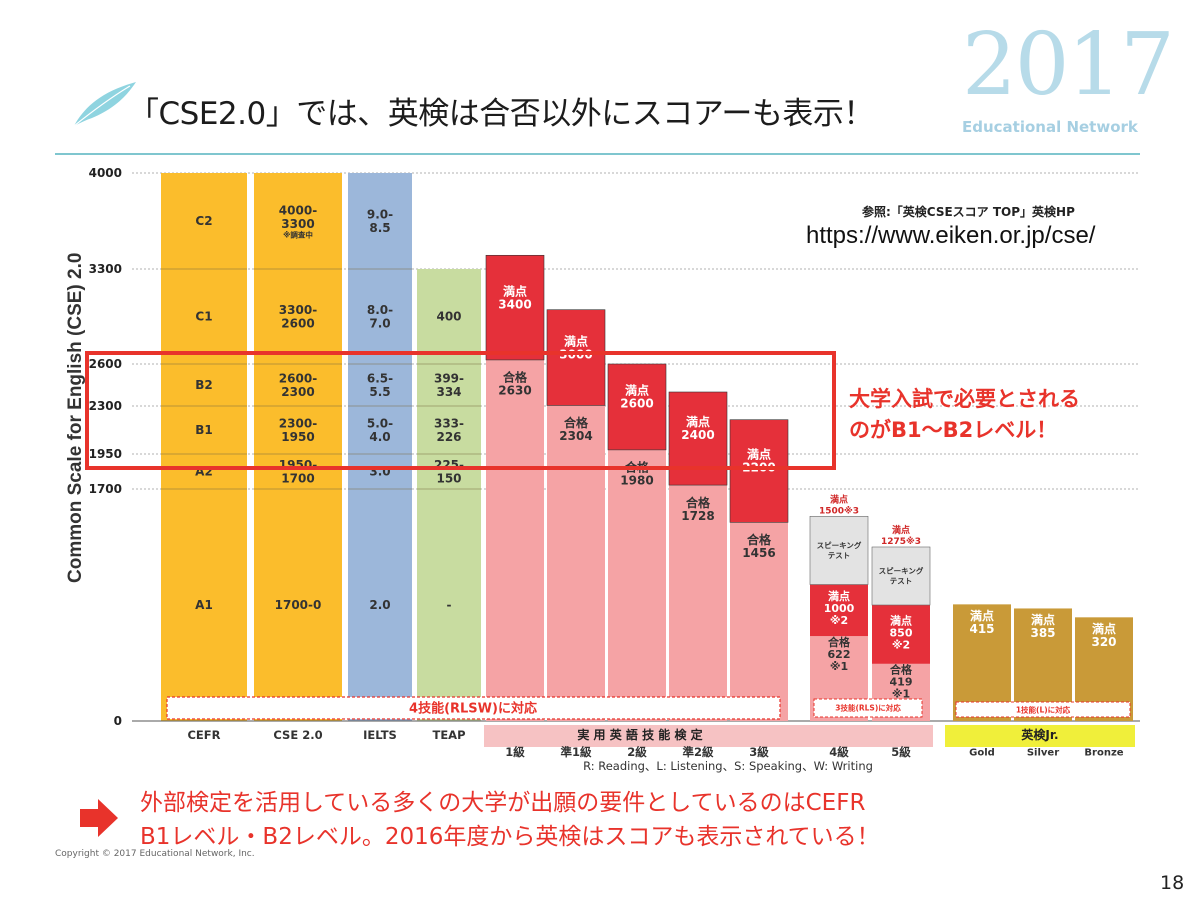 This screenshot has height=900, width=1200. I want to click on eiken-max-label: 満点 2400, so click(697, 428).